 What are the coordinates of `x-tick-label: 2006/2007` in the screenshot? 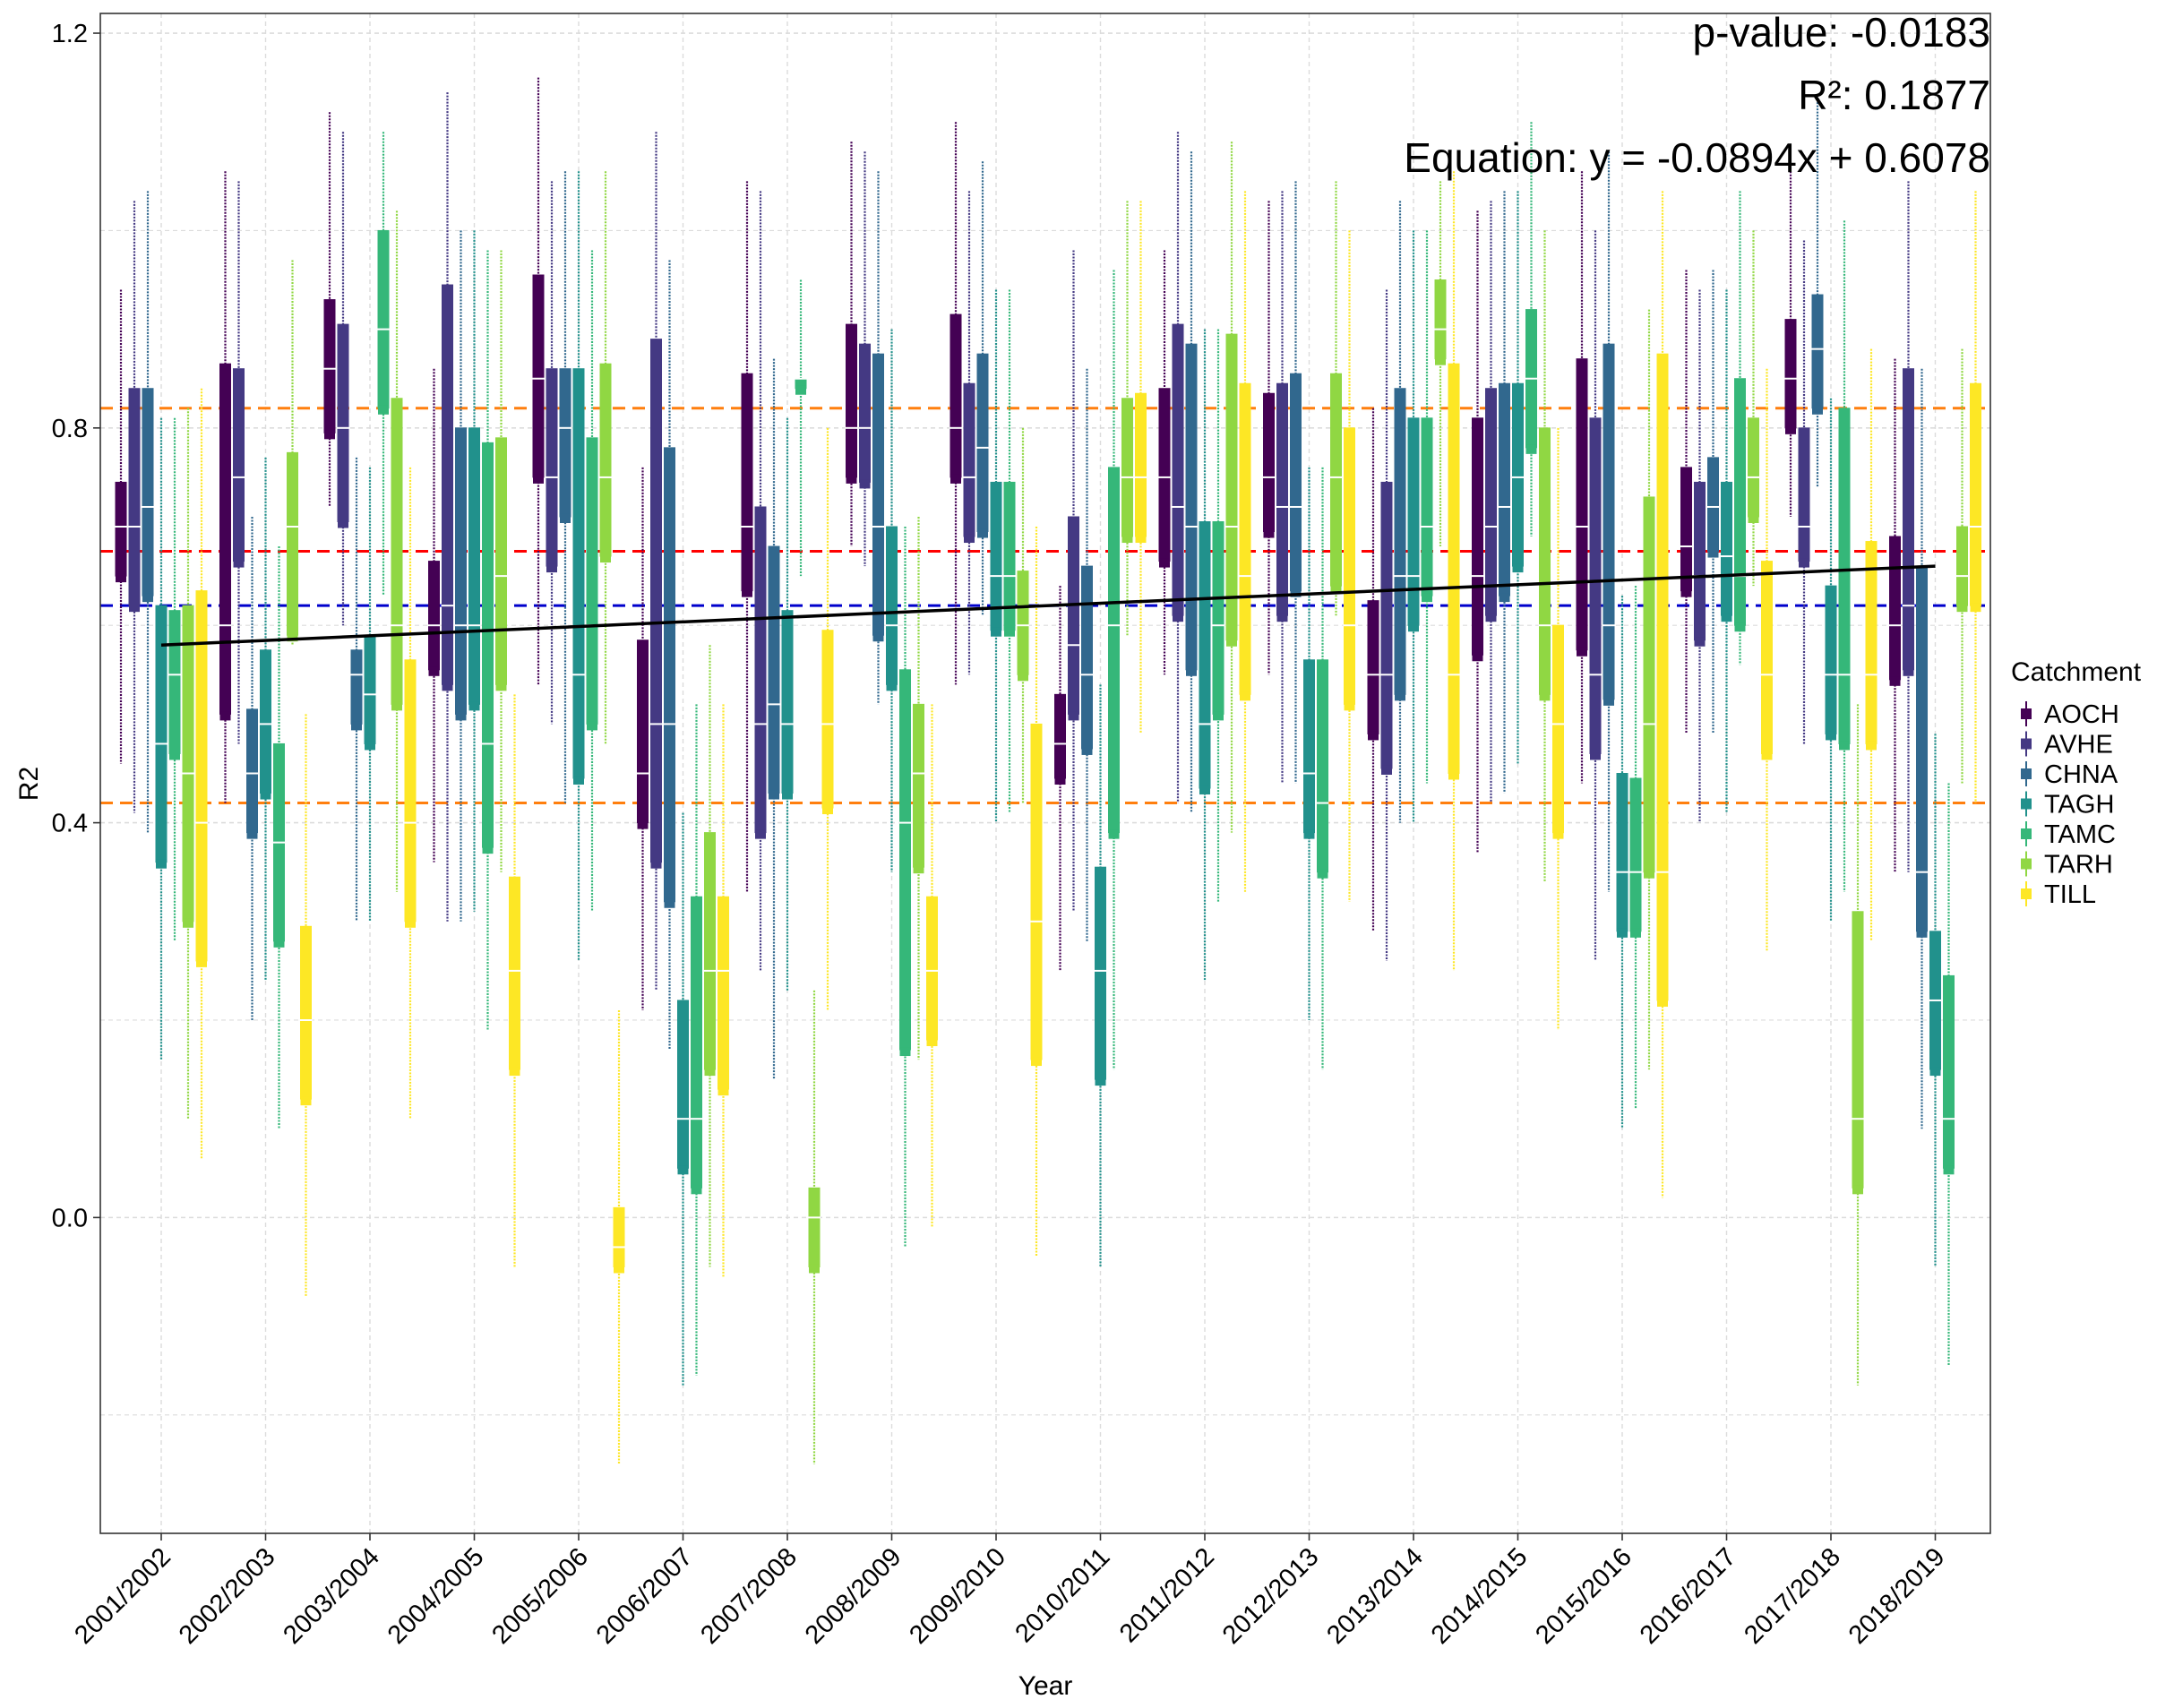 It's located at (645, 1596).